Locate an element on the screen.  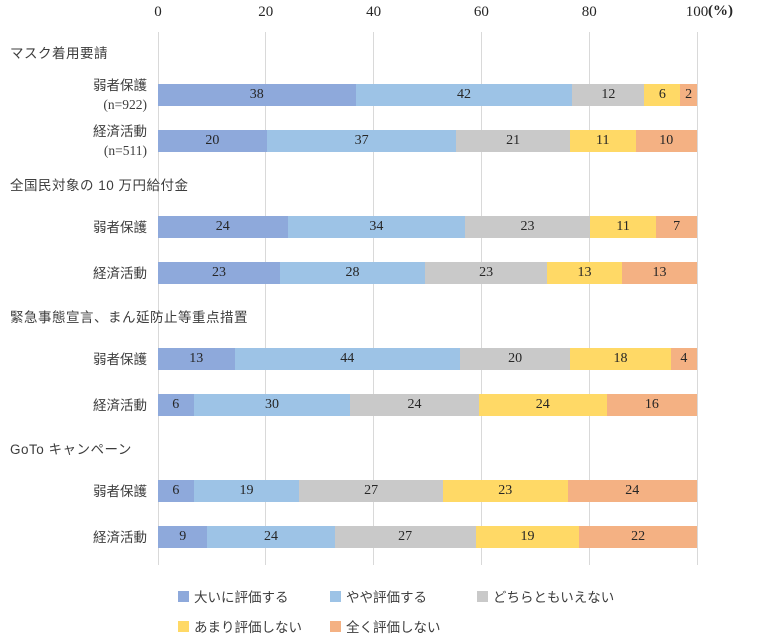
group-label: GoTo キャンペーン is located at coordinates (71, 449).